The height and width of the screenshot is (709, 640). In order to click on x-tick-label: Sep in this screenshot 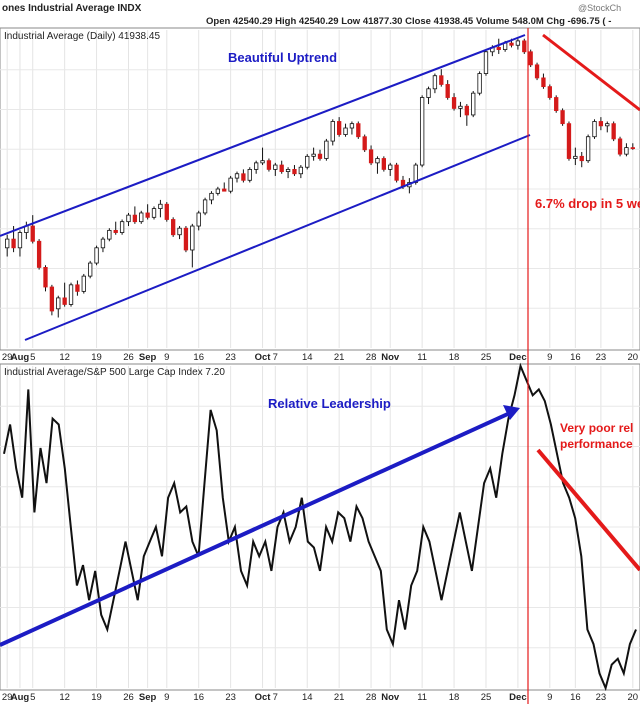, I will do `click(148, 357)`.